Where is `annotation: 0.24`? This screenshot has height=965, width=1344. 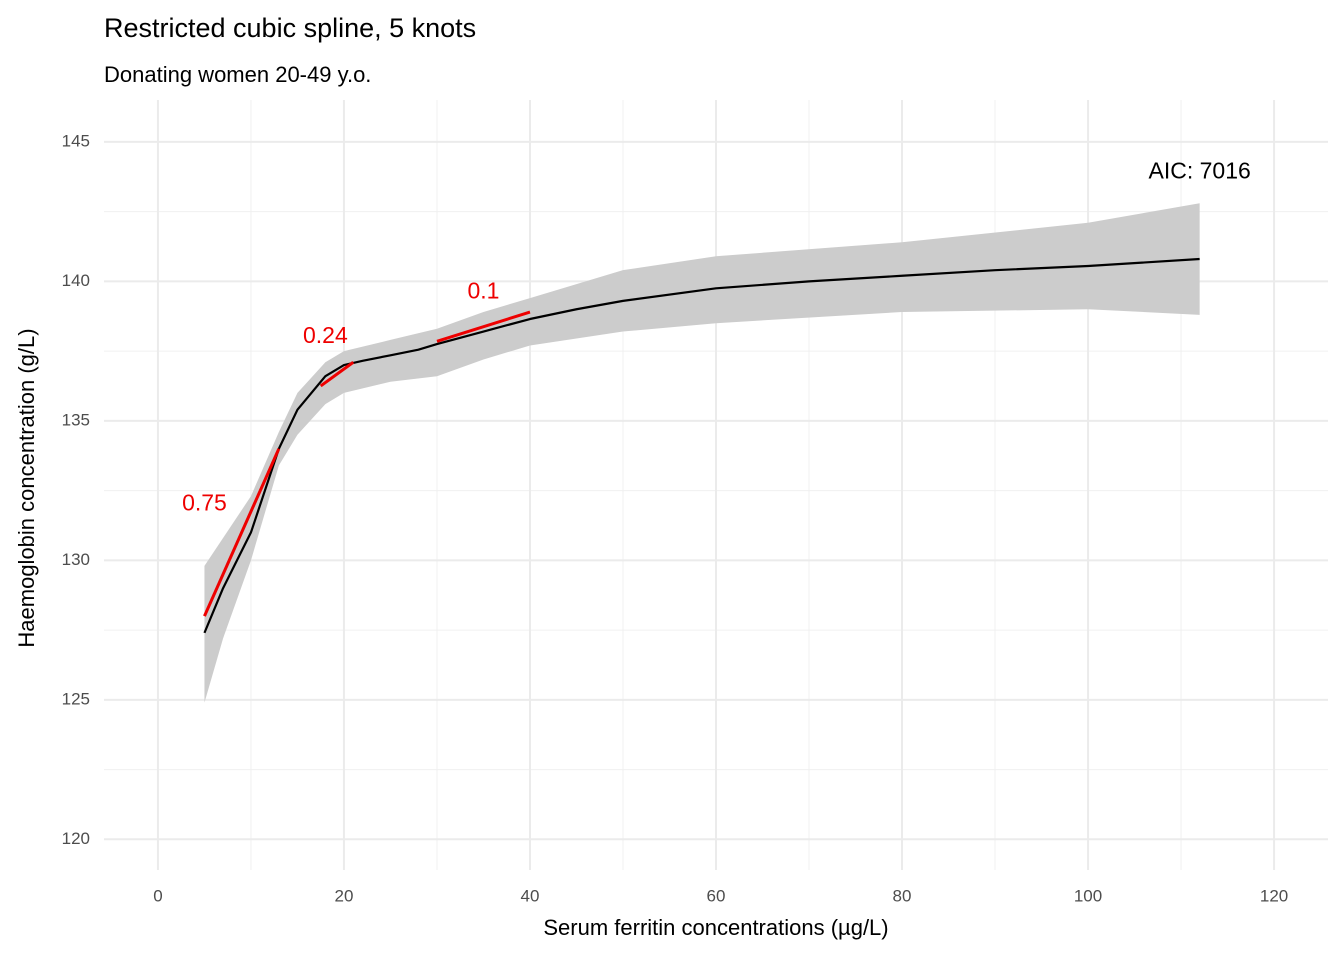 annotation: 0.24 is located at coordinates (325, 335).